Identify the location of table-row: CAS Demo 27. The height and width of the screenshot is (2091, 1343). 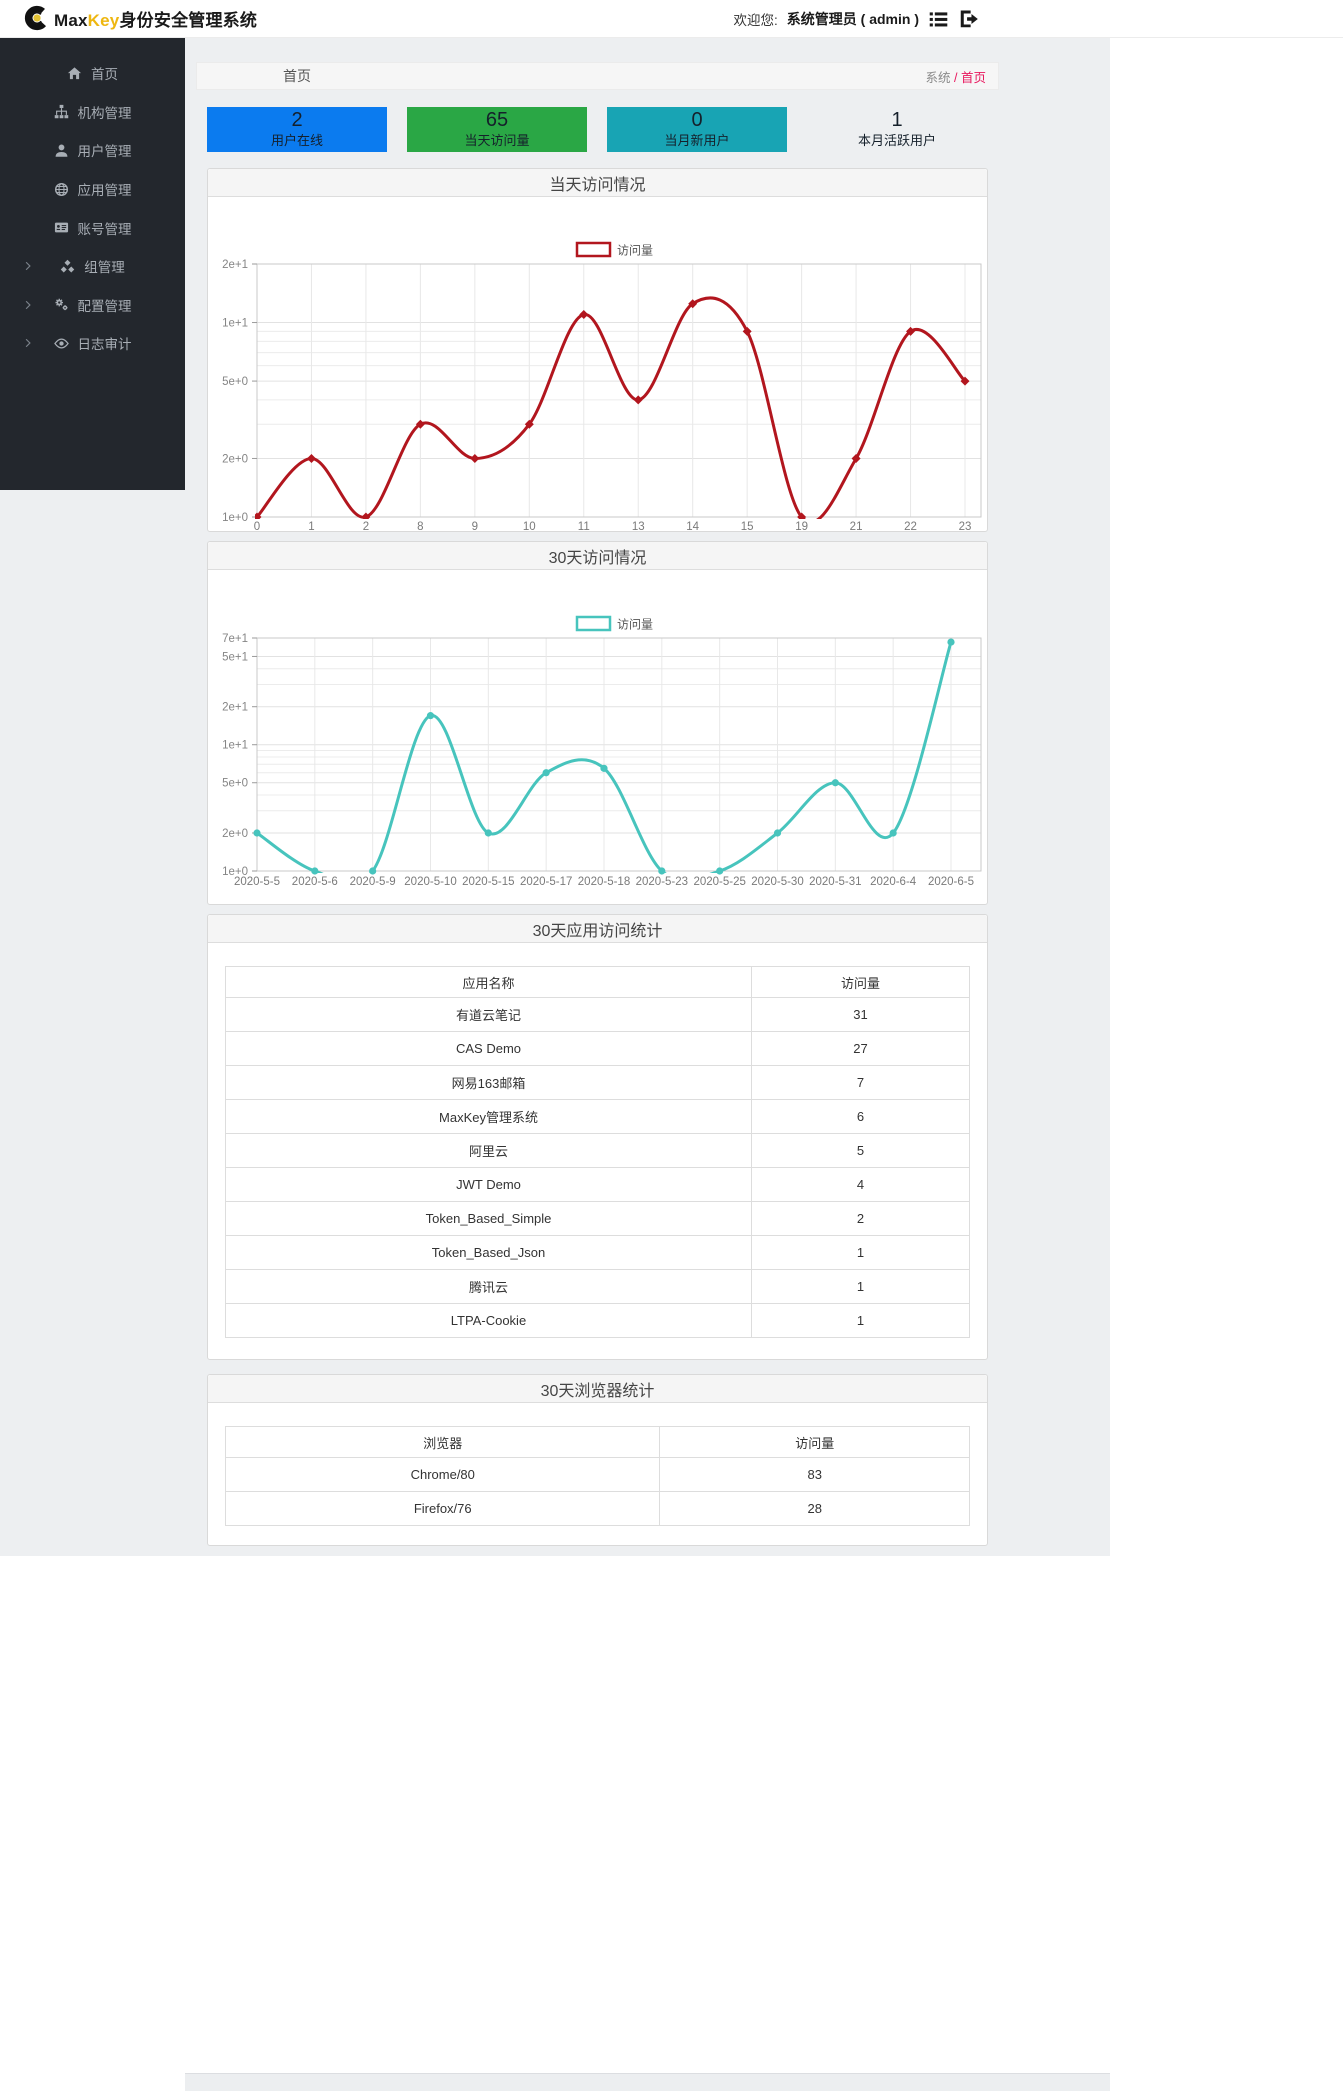
(597, 1048).